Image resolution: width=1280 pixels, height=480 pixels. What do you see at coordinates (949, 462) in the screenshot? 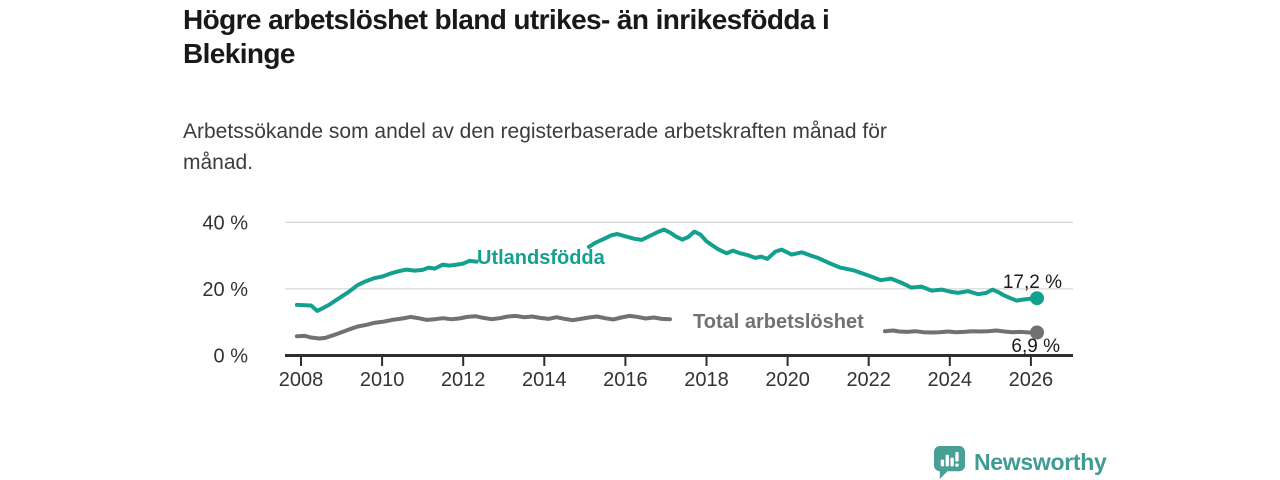
I see `newsworthy-logo-icon` at bounding box center [949, 462].